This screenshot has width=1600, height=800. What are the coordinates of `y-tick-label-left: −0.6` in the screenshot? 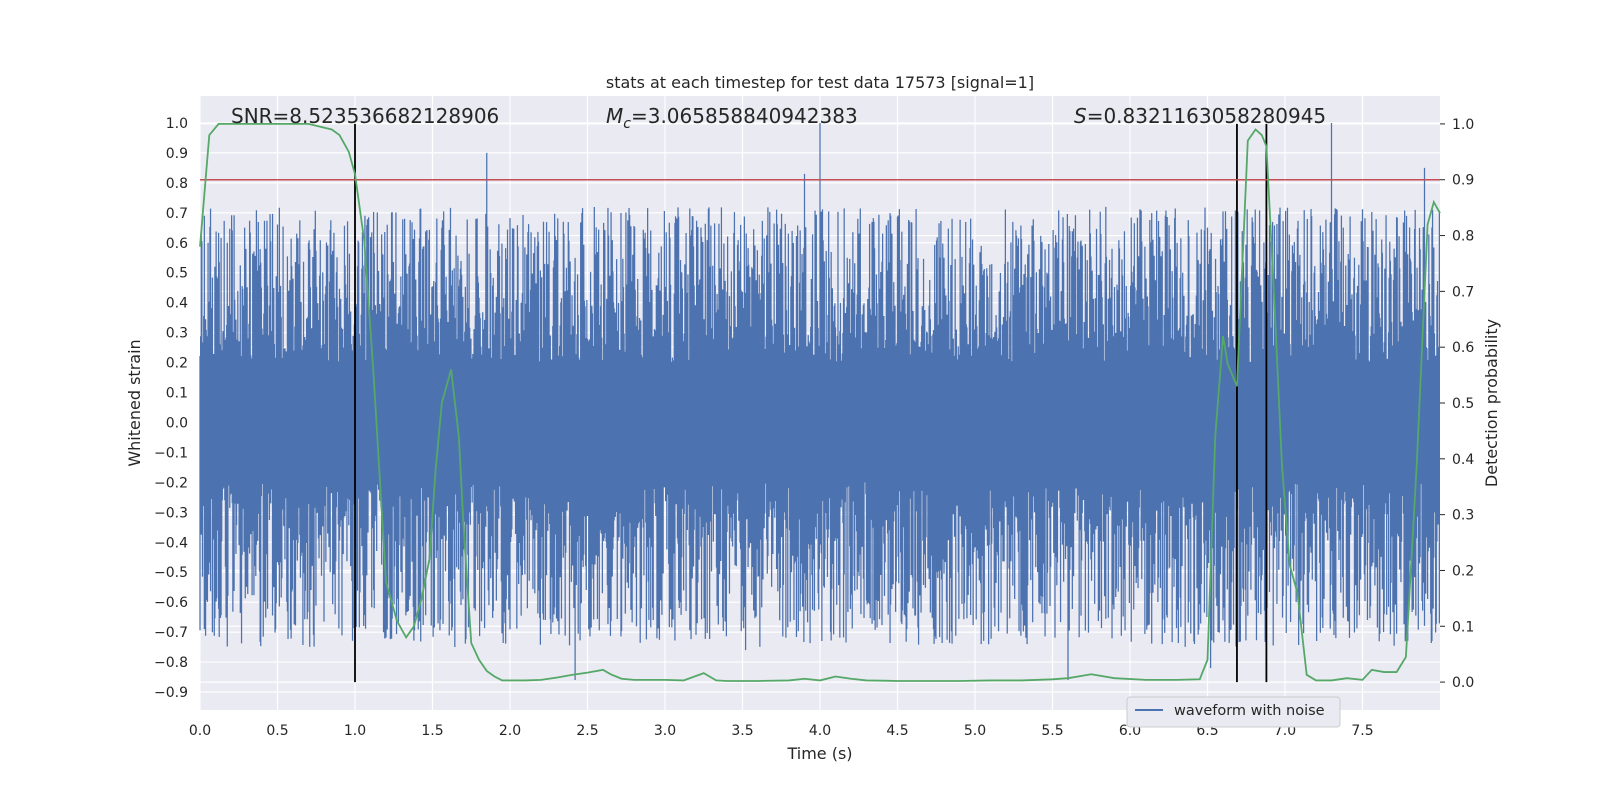 It's located at (171, 603).